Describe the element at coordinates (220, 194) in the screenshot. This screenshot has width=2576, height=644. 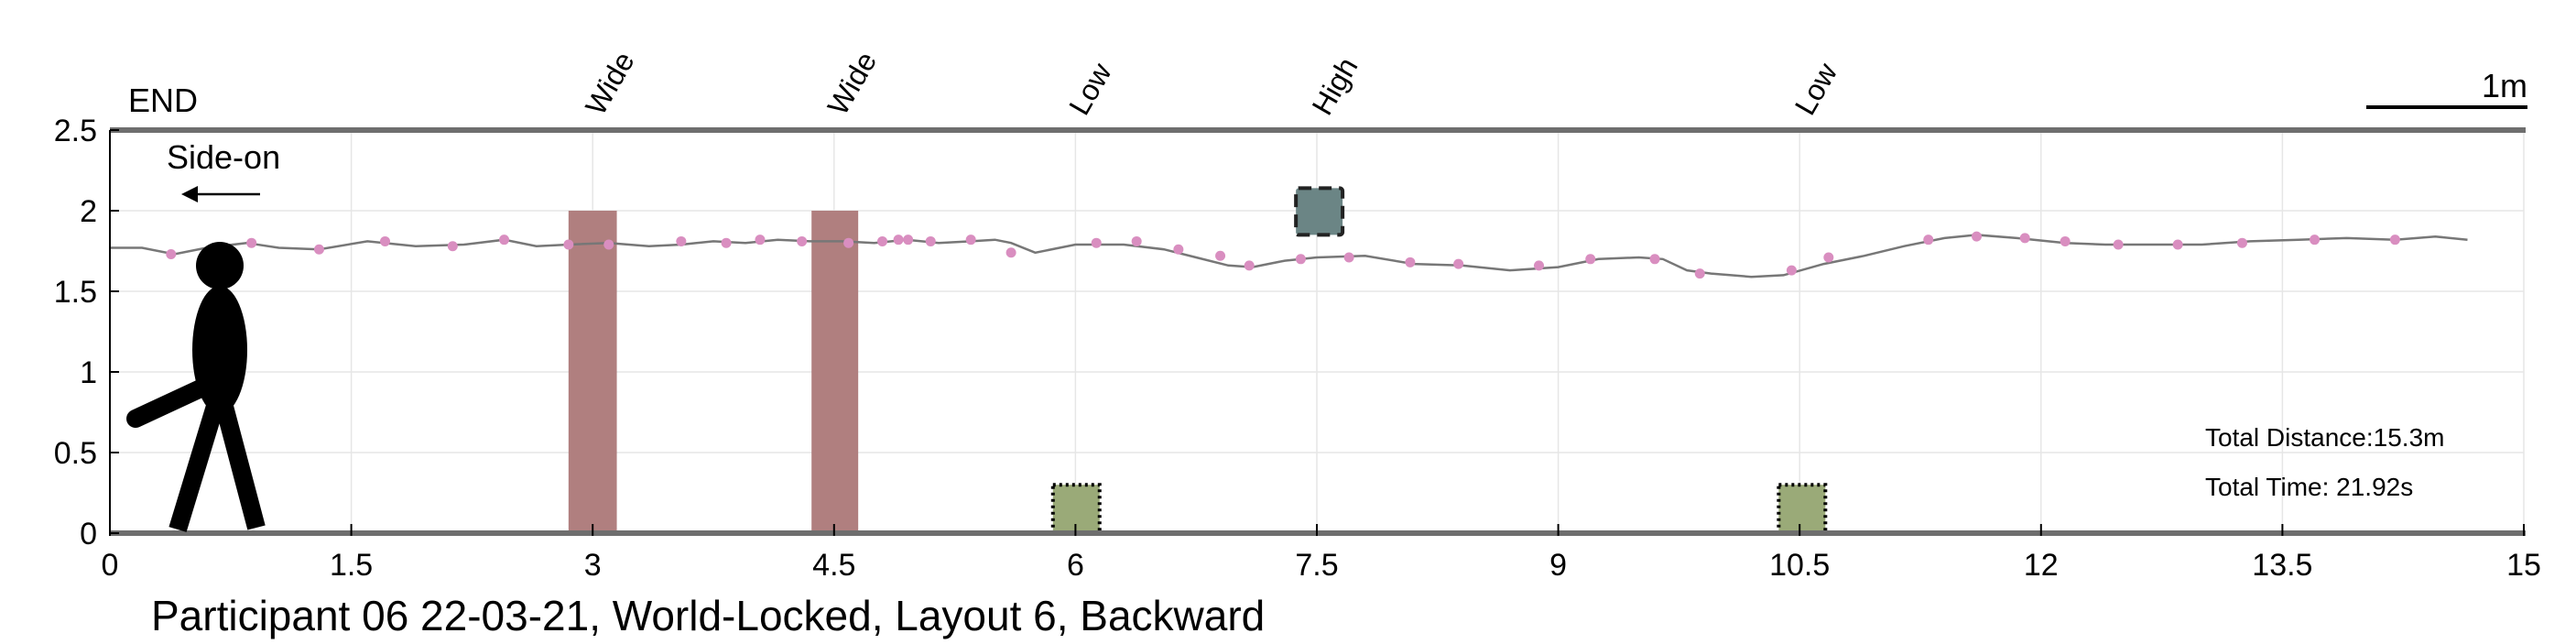
I see `direction-arrow-icon` at that location.